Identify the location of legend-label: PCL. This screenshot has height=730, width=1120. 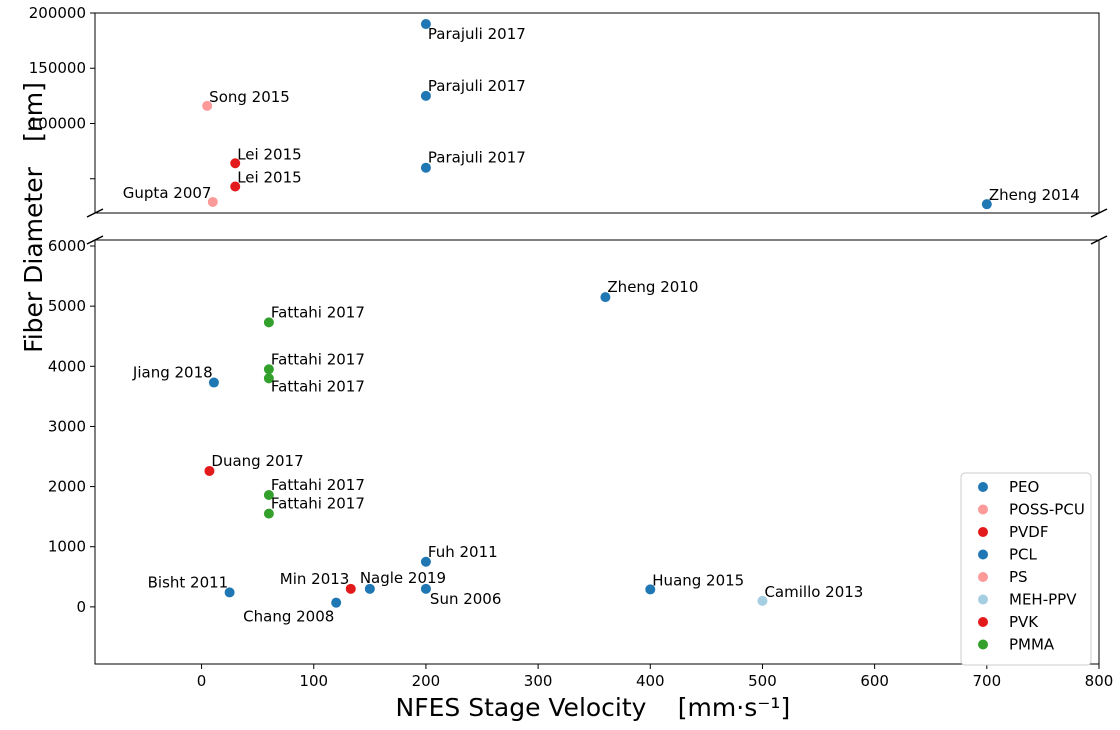
(1023, 555).